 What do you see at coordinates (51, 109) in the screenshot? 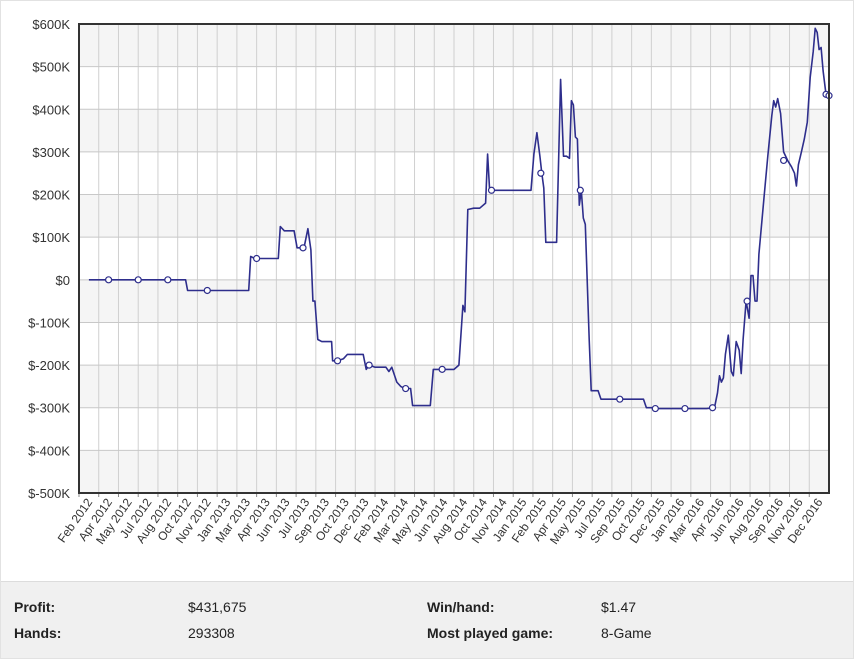
I see `y-tick-label: $400K` at bounding box center [51, 109].